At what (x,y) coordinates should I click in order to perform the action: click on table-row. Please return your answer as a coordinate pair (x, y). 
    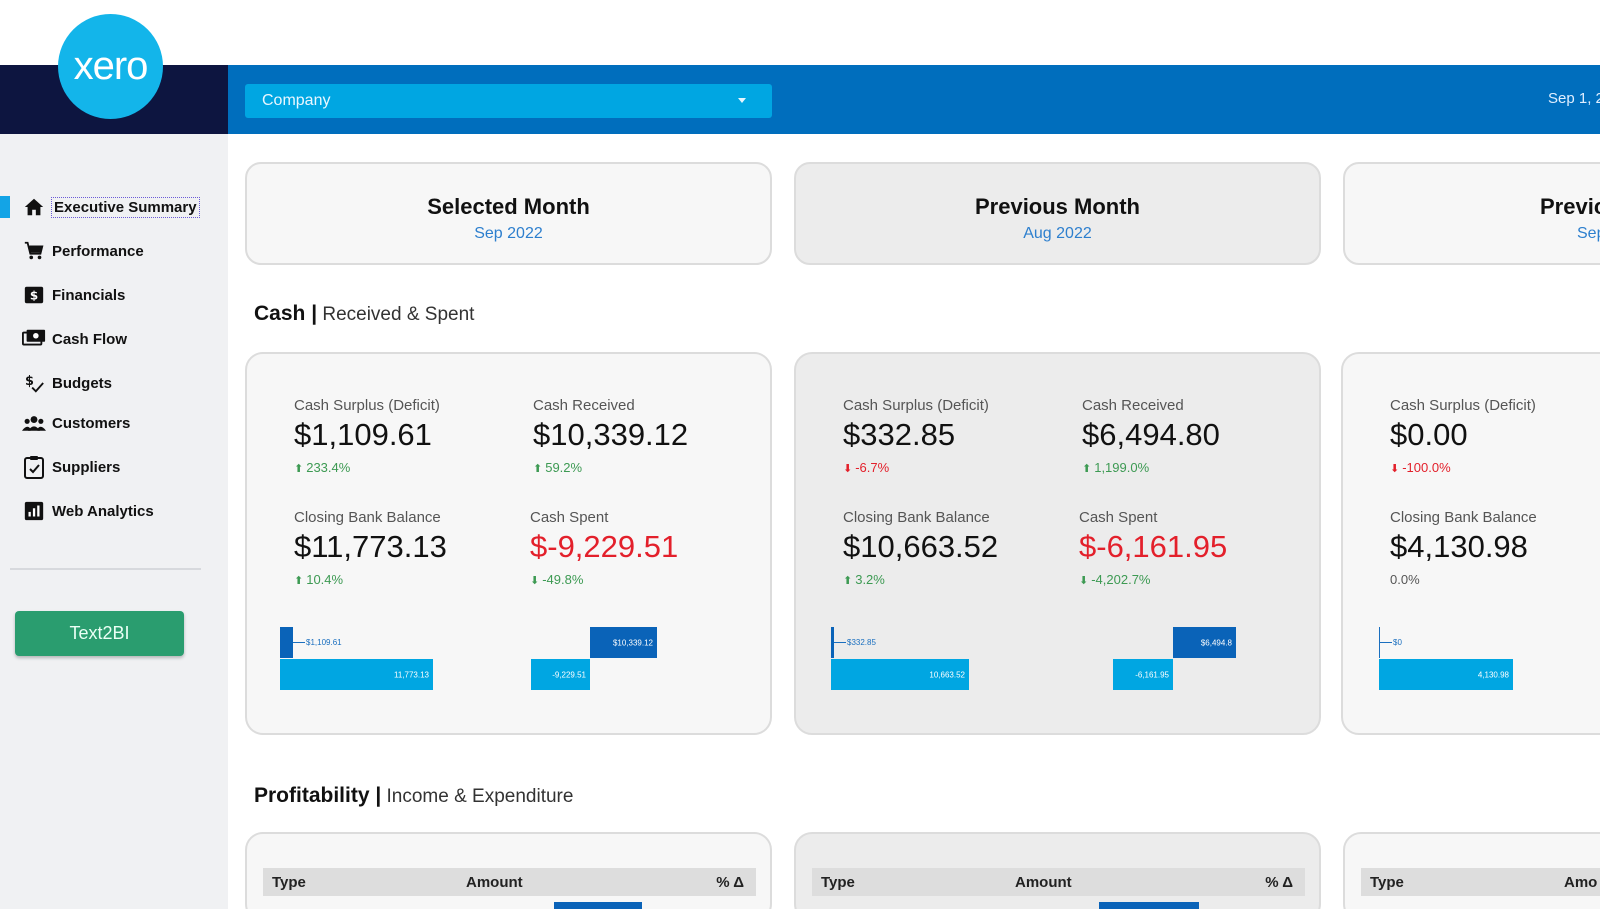
    Looking at the image, I should click on (598, 905).